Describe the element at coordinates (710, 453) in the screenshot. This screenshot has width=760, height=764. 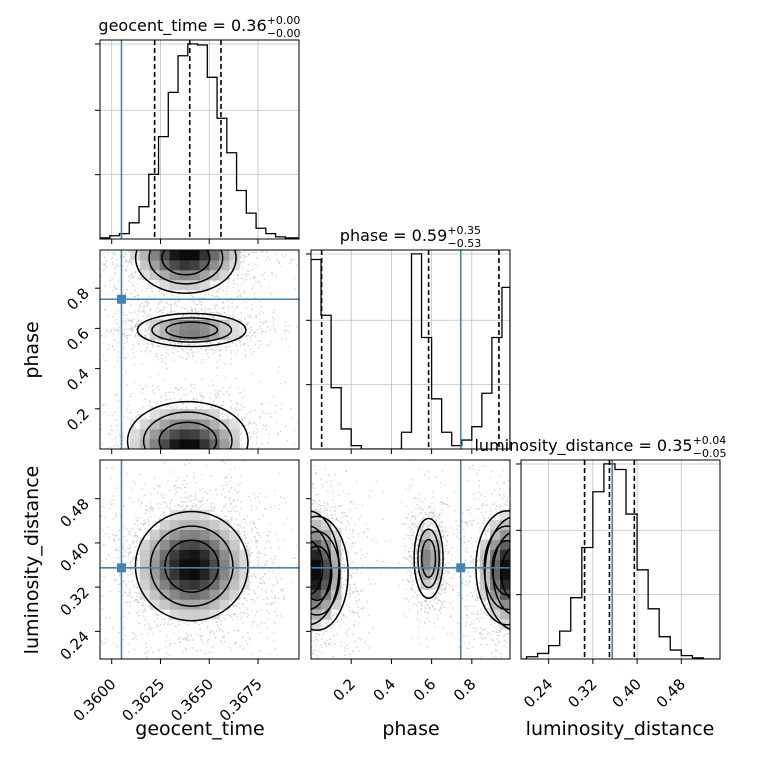
I see `title-lower-error: −0.05` at that location.